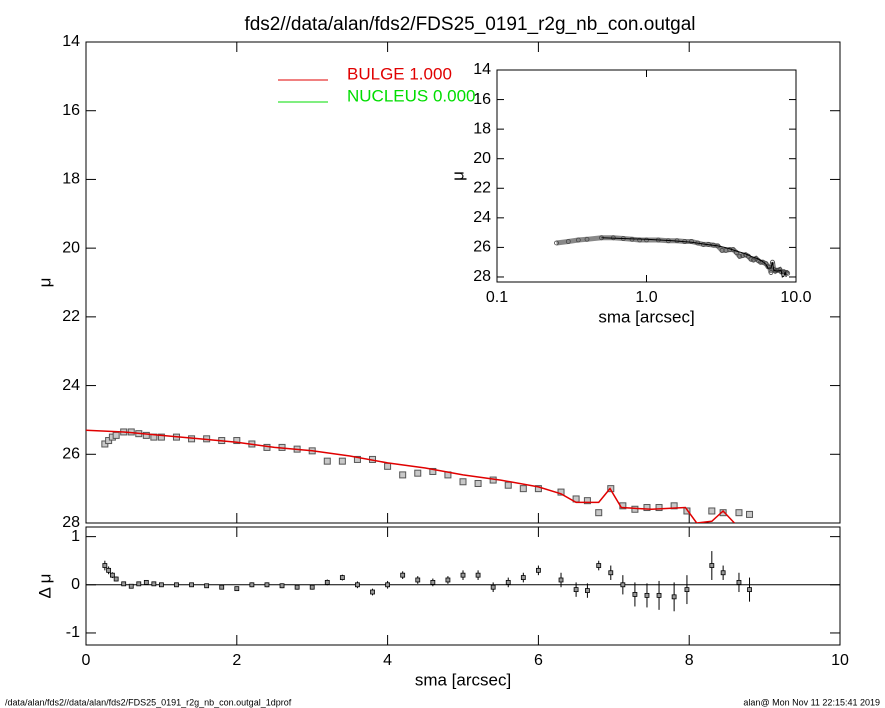  What do you see at coordinates (236, 660) in the screenshot?
I see `x-tick-label: 2` at bounding box center [236, 660].